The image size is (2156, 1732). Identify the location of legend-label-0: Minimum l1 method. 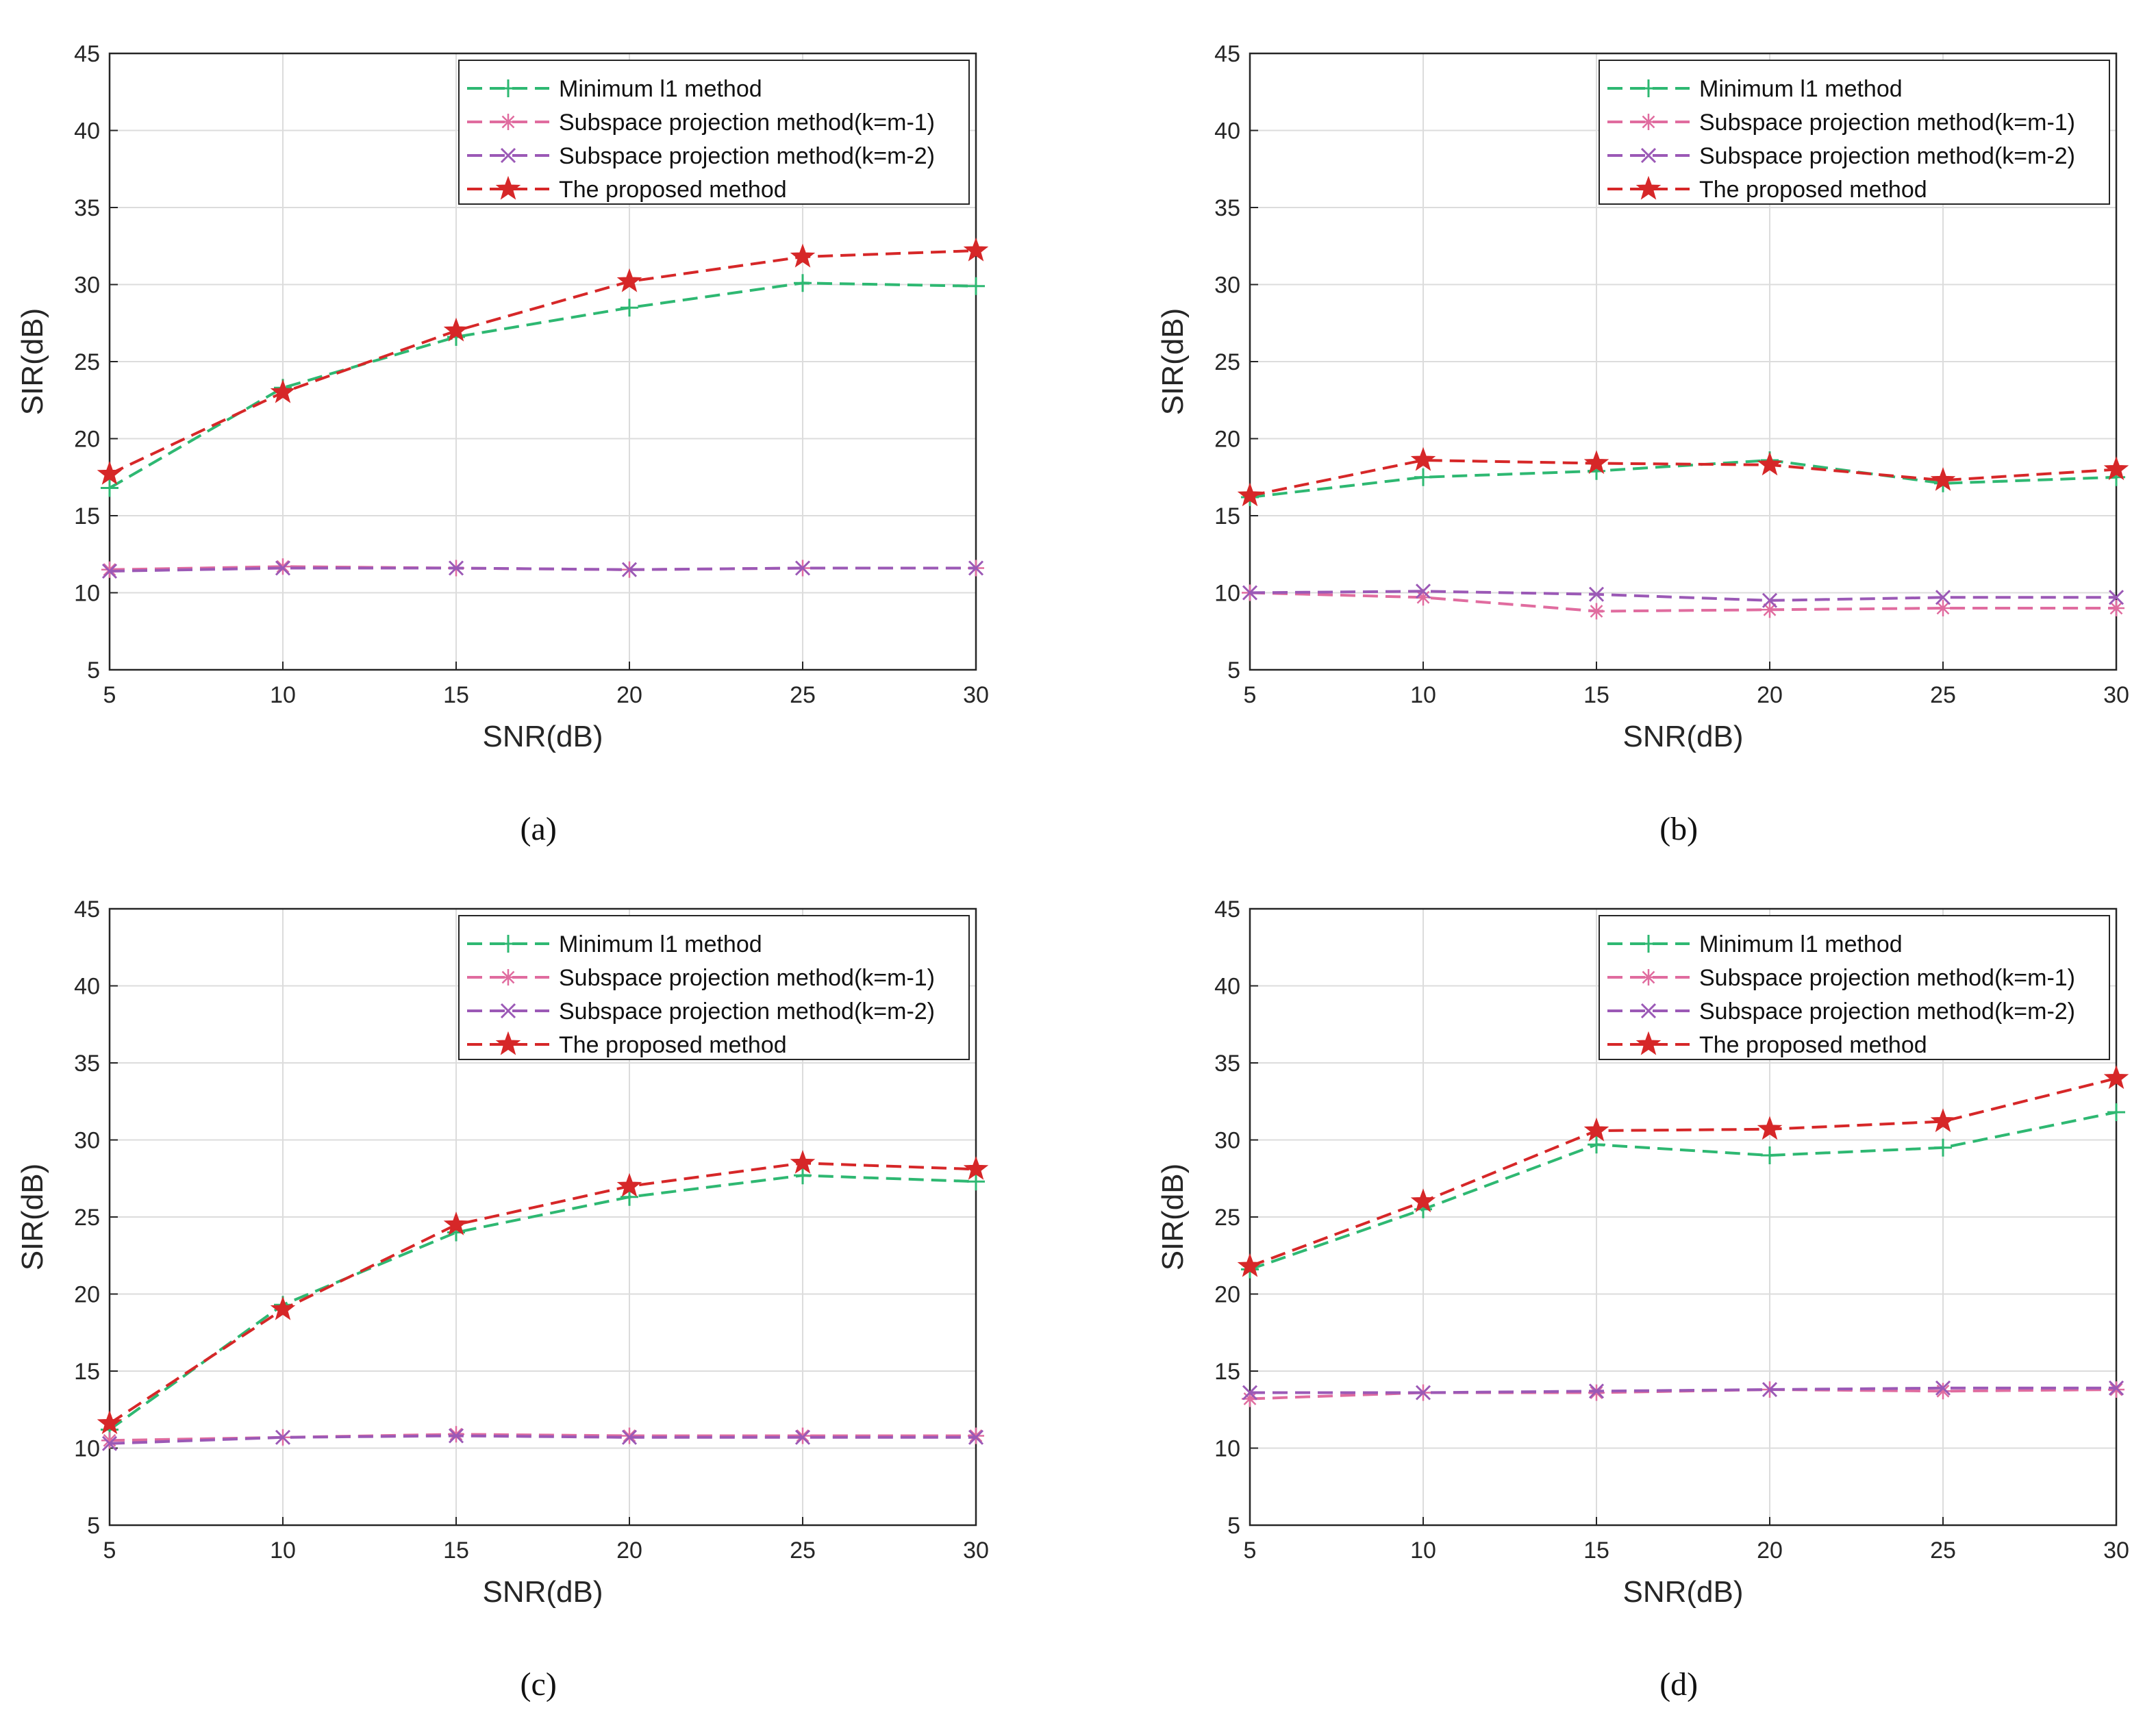
(660, 89).